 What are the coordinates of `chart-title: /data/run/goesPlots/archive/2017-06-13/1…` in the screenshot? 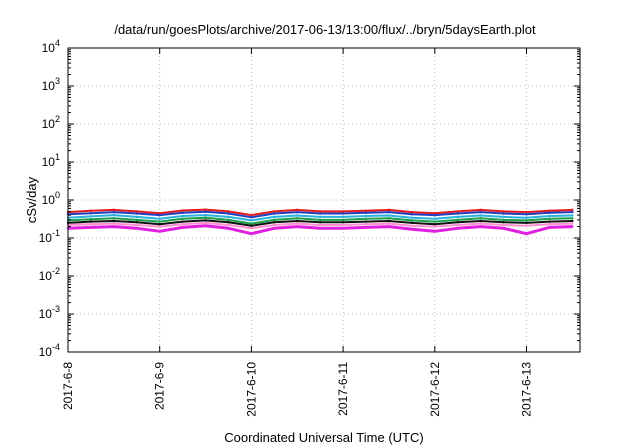 It's located at (325, 29).